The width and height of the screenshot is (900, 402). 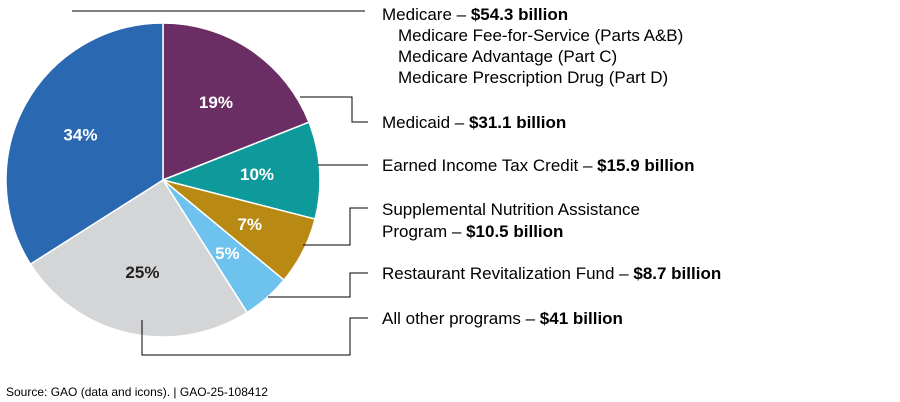 What do you see at coordinates (334, 109) in the screenshot?
I see `leader-line-medicaid` at bounding box center [334, 109].